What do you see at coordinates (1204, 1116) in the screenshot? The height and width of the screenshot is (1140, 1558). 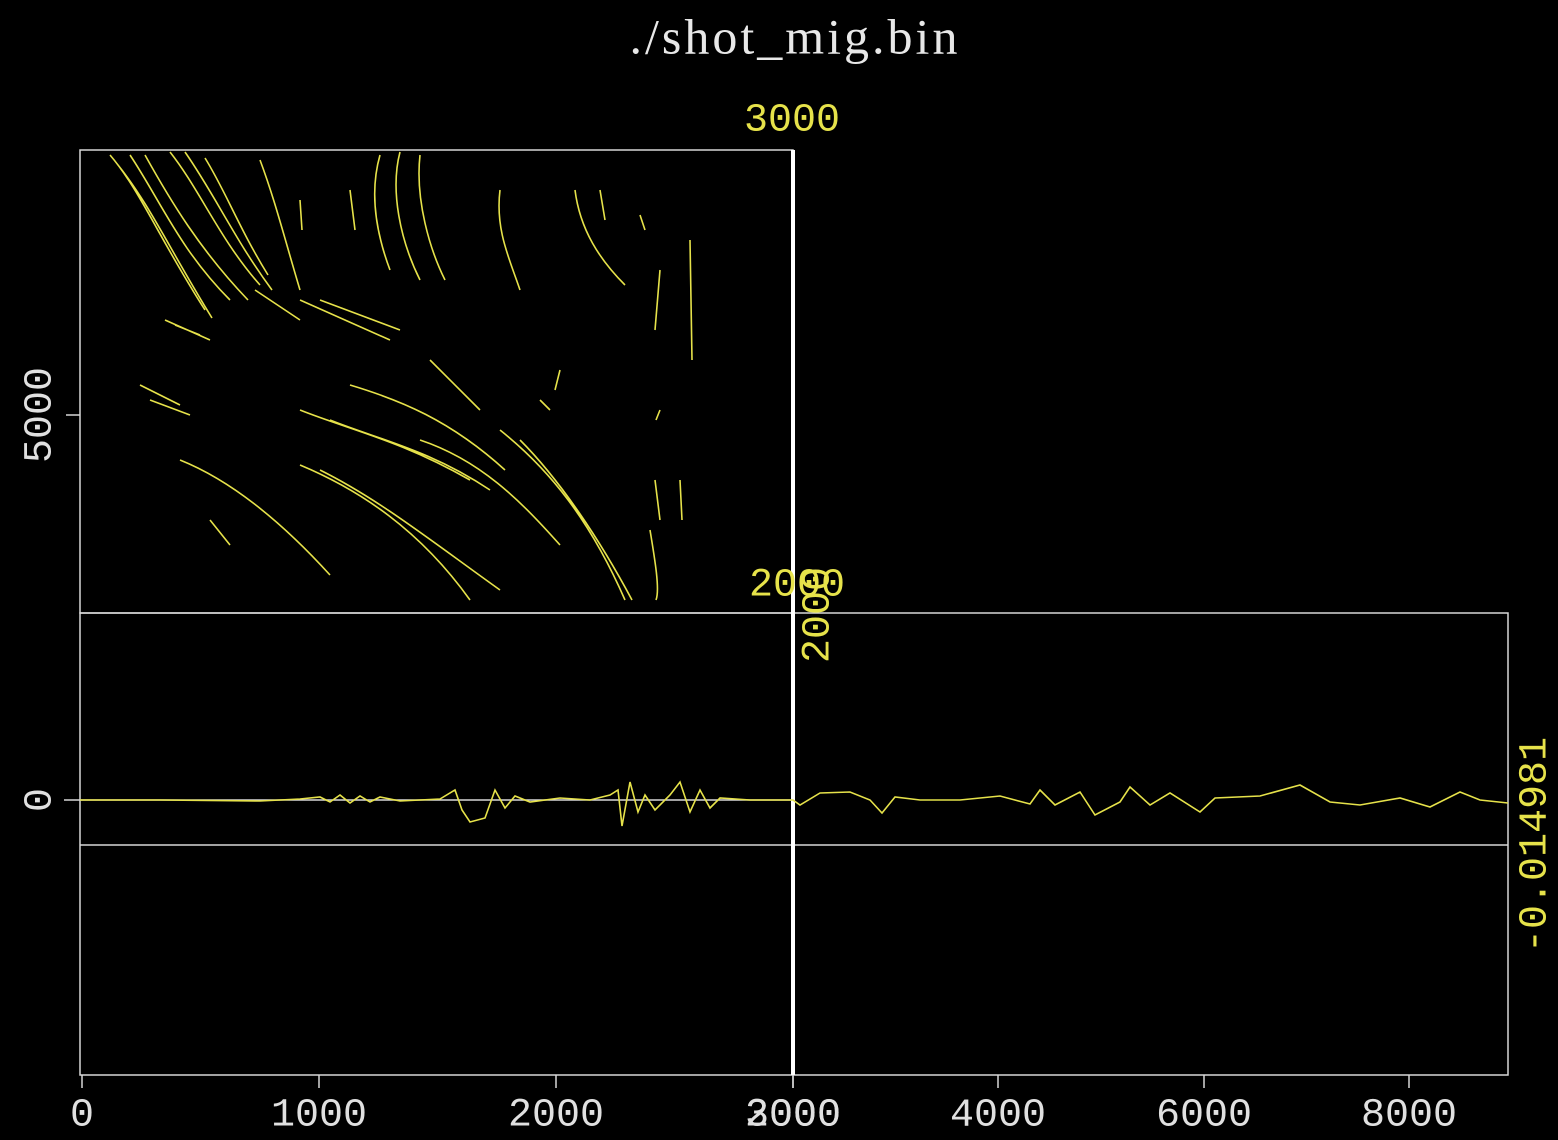 I see `bottom-tick-label: 6000` at bounding box center [1204, 1116].